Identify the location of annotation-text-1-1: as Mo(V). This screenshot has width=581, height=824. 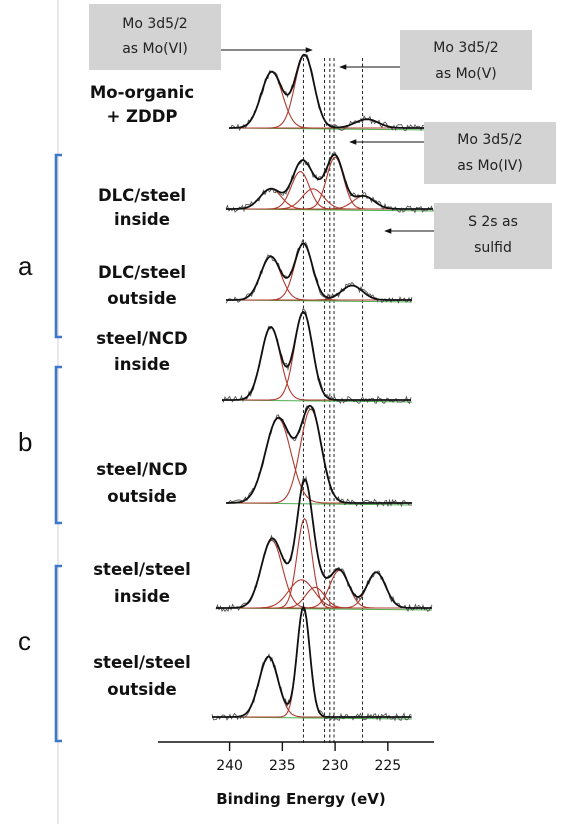
(465, 74).